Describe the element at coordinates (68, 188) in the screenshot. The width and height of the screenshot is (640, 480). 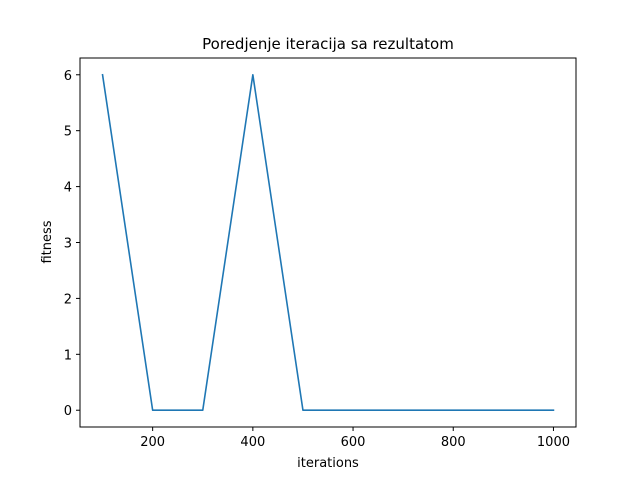
I see `y-tick-label: 4` at that location.